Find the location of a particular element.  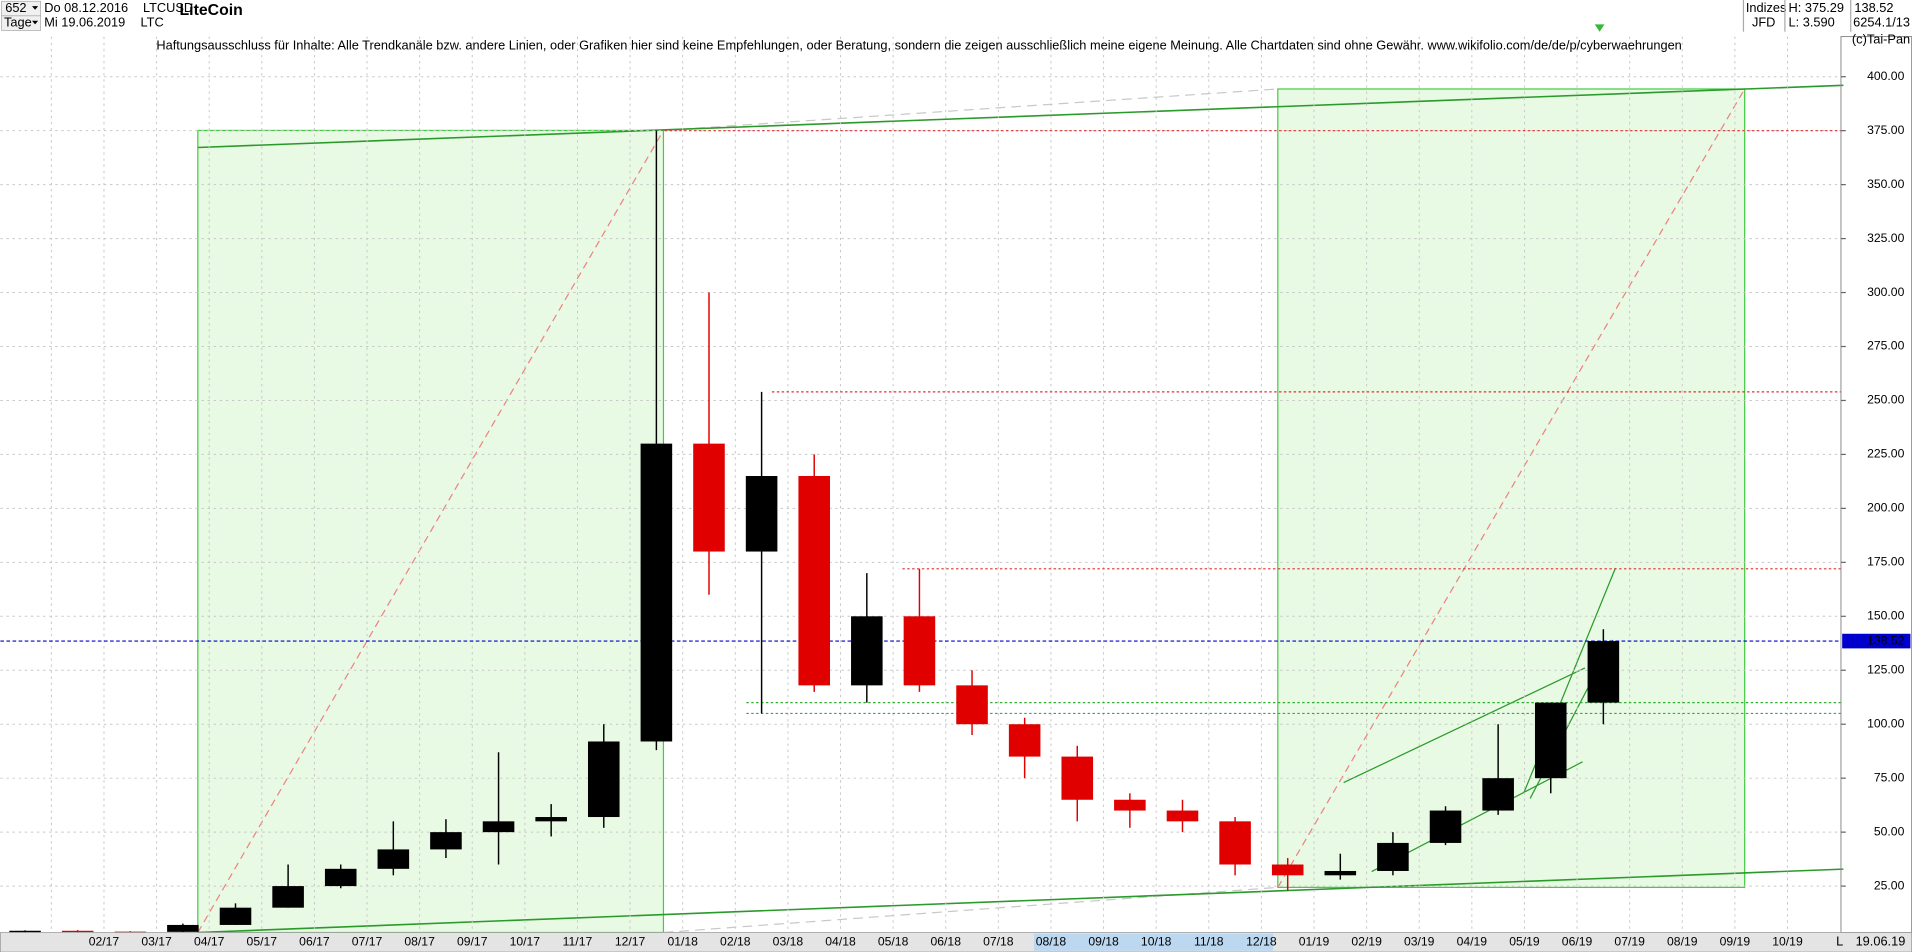

end-date: 19.06.19 is located at coordinates (1881, 941).